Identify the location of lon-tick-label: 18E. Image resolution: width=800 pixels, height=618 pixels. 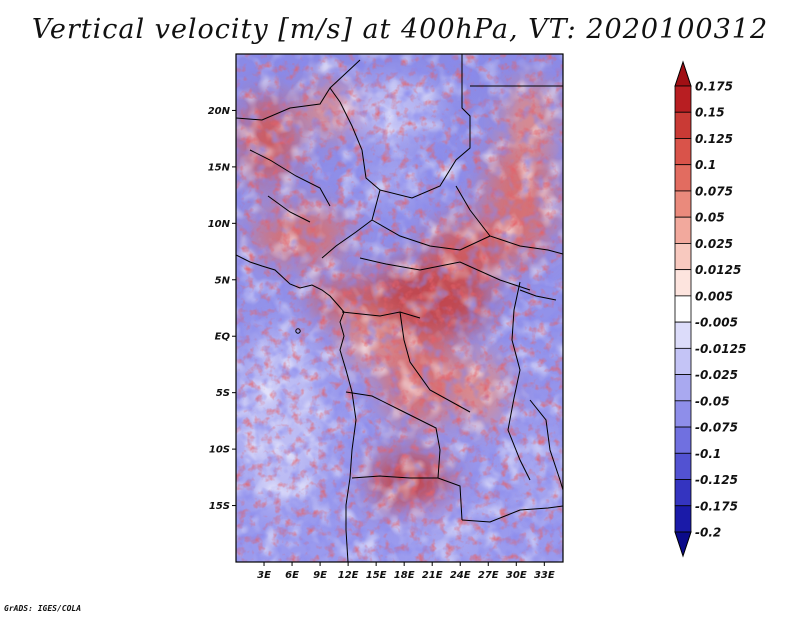
(404, 575).